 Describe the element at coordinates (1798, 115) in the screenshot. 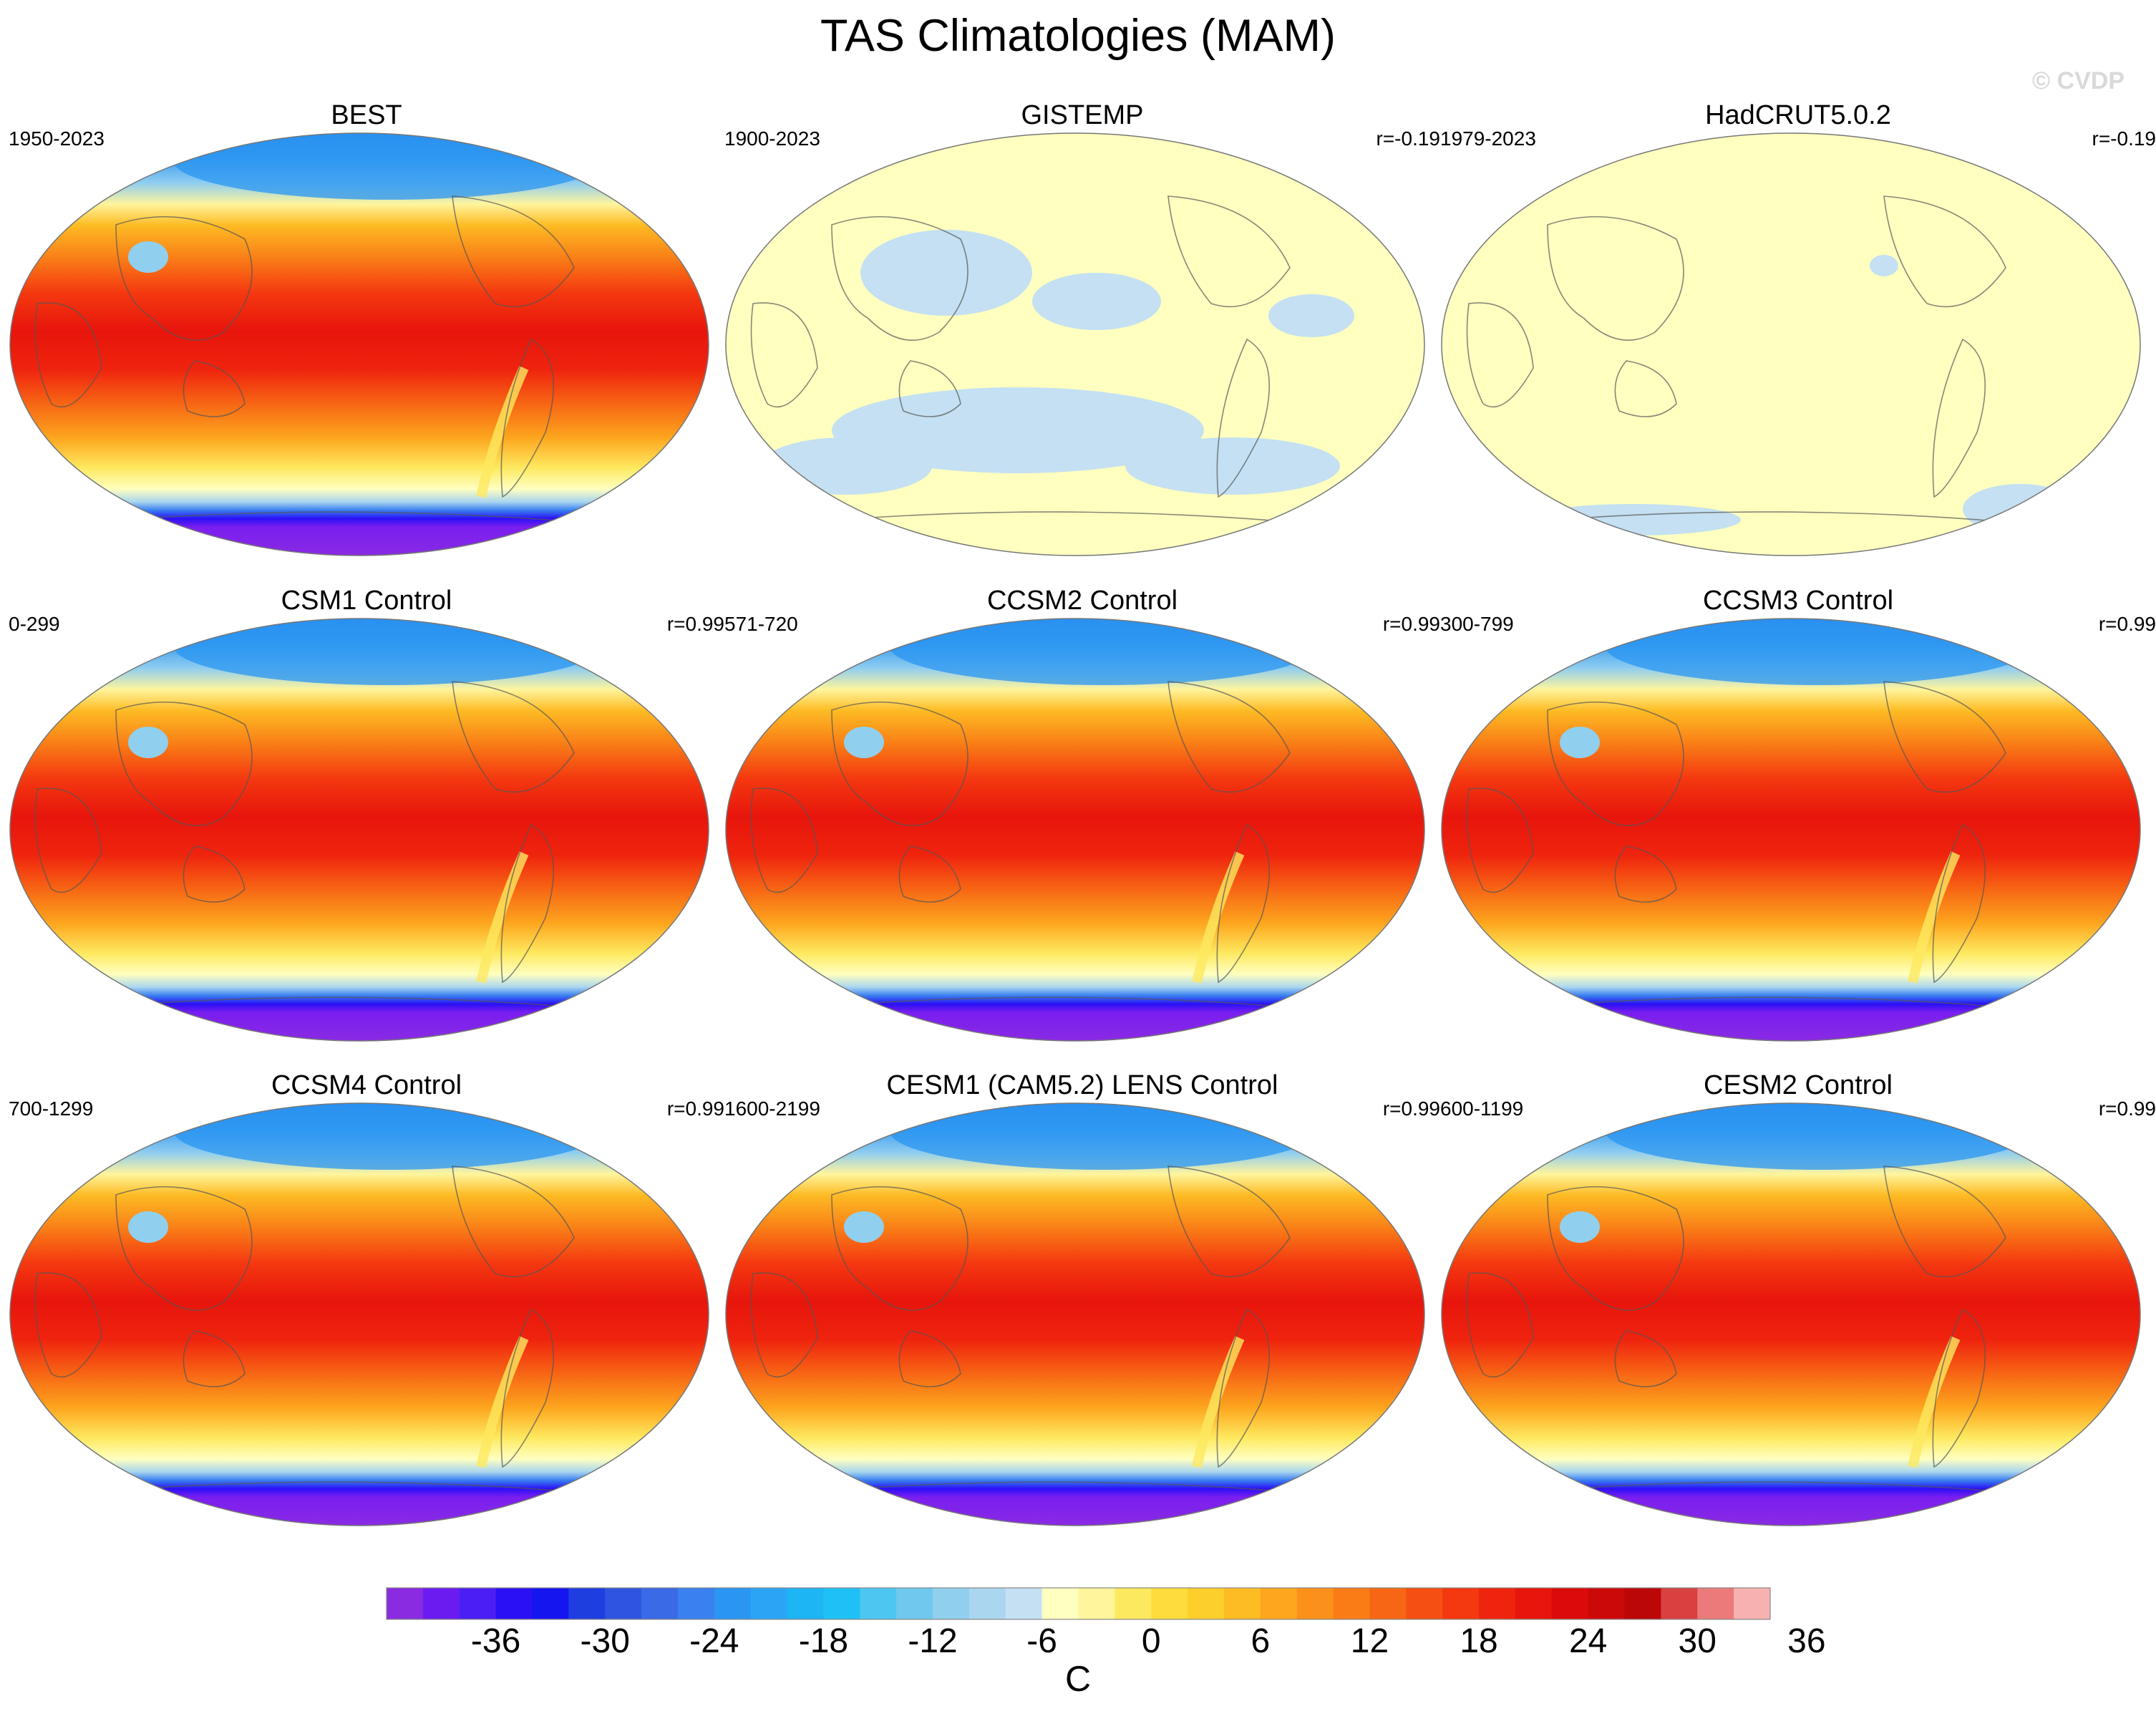

I see `panel-title: HadCRUT5.0.2` at that location.